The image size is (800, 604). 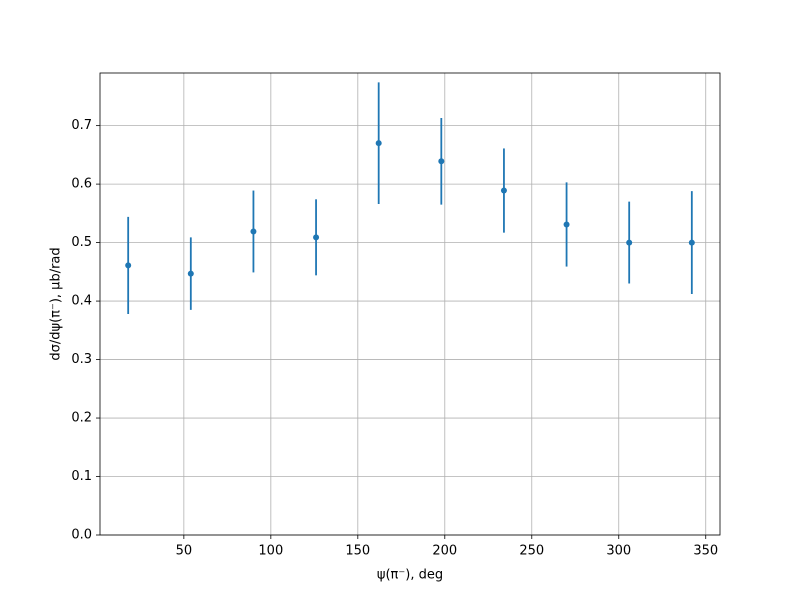 I want to click on x-tick-label: 50, so click(x=184, y=551).